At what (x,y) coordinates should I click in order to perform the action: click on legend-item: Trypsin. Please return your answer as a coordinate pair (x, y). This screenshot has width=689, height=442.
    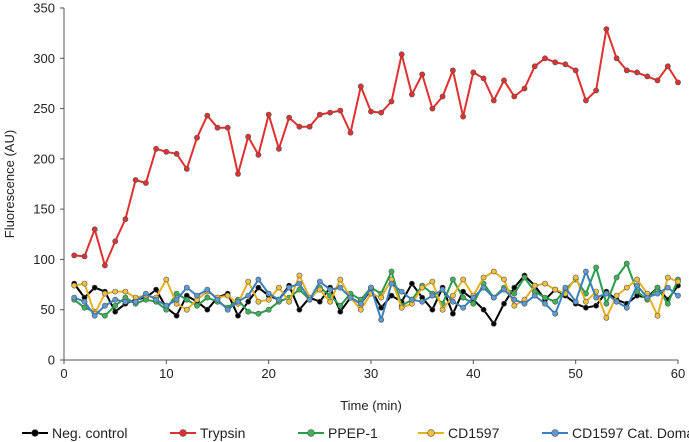
    Looking at the image, I should click on (207, 433).